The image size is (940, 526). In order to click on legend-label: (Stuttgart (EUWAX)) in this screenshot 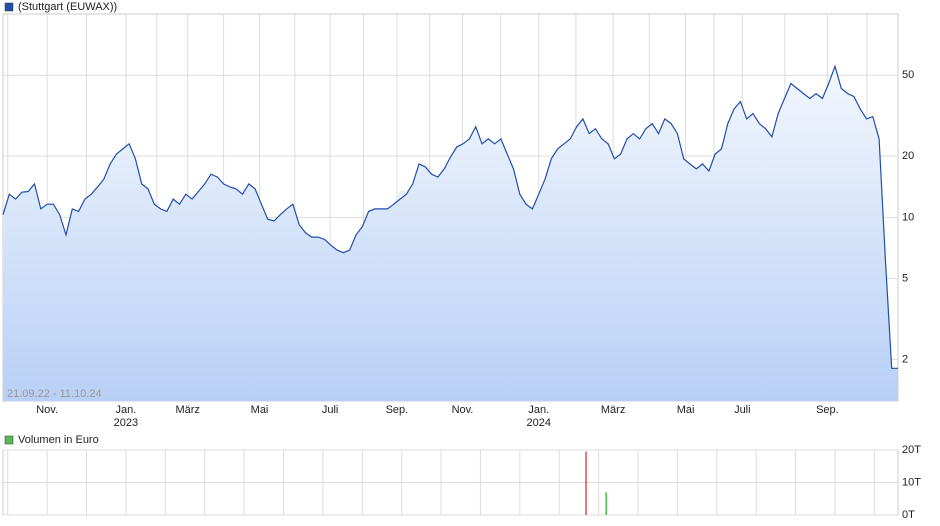, I will do `click(67, 7)`.